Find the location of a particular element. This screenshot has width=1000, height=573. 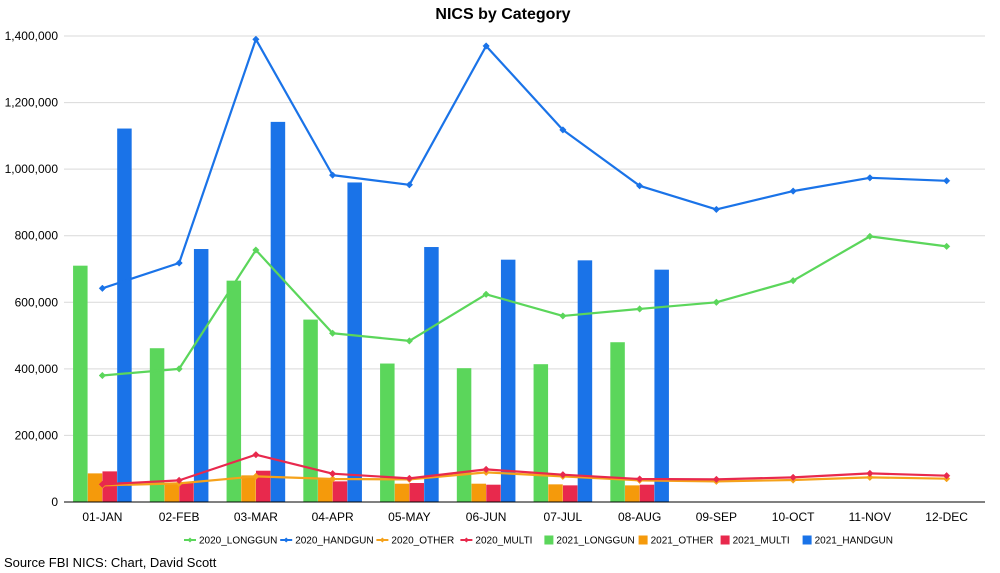

source-note: Source FBI NICS: Chart, David Scott is located at coordinates (110, 562).